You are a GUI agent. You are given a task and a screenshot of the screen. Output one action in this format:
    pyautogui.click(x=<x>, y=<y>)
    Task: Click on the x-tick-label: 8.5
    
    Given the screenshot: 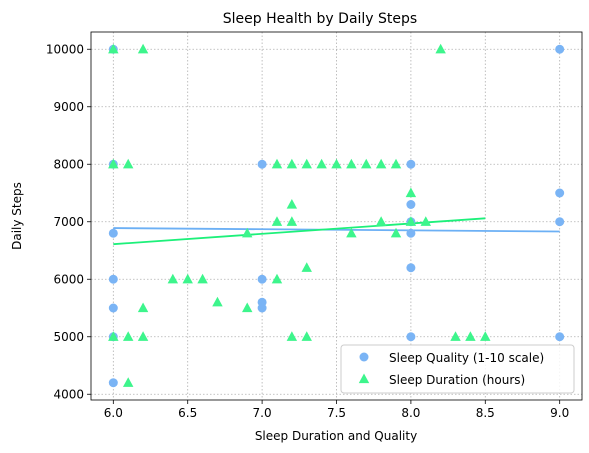 What is the action you would take?
    pyautogui.click(x=485, y=413)
    